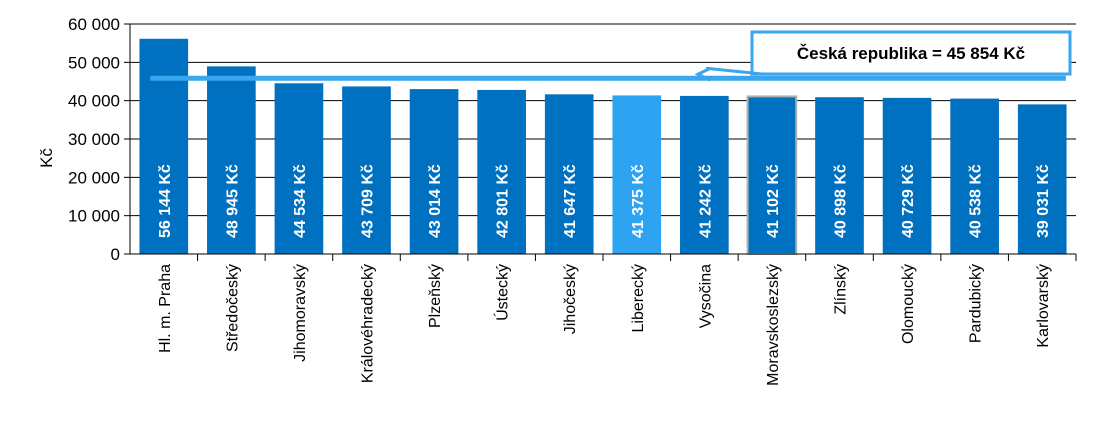  I want to click on reference-callout-box, so click(911, 53).